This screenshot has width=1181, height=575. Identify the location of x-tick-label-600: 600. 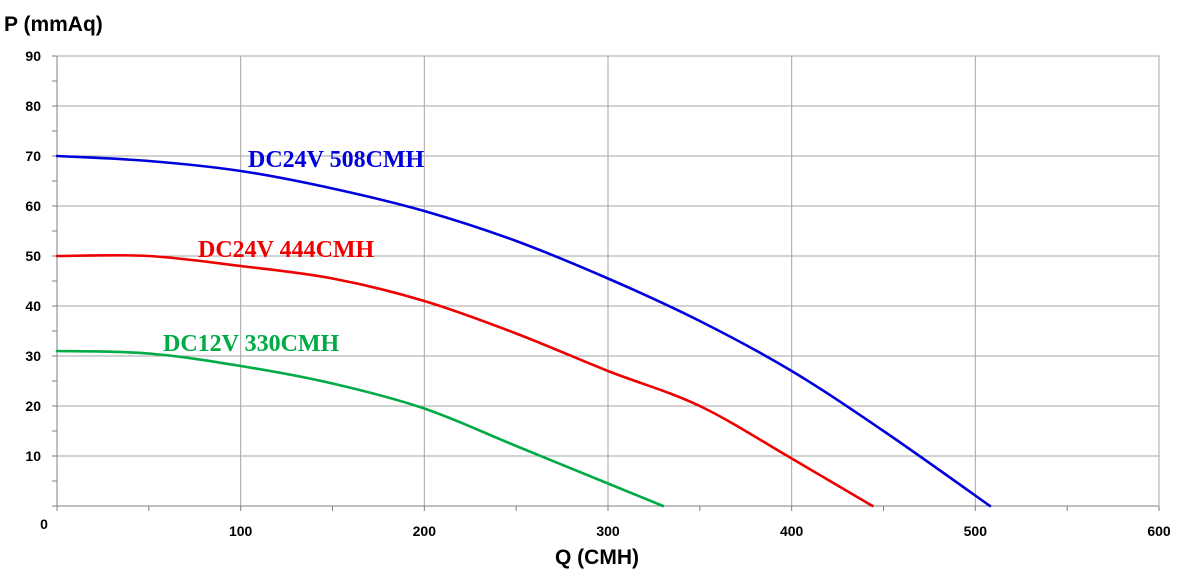
(1159, 531).